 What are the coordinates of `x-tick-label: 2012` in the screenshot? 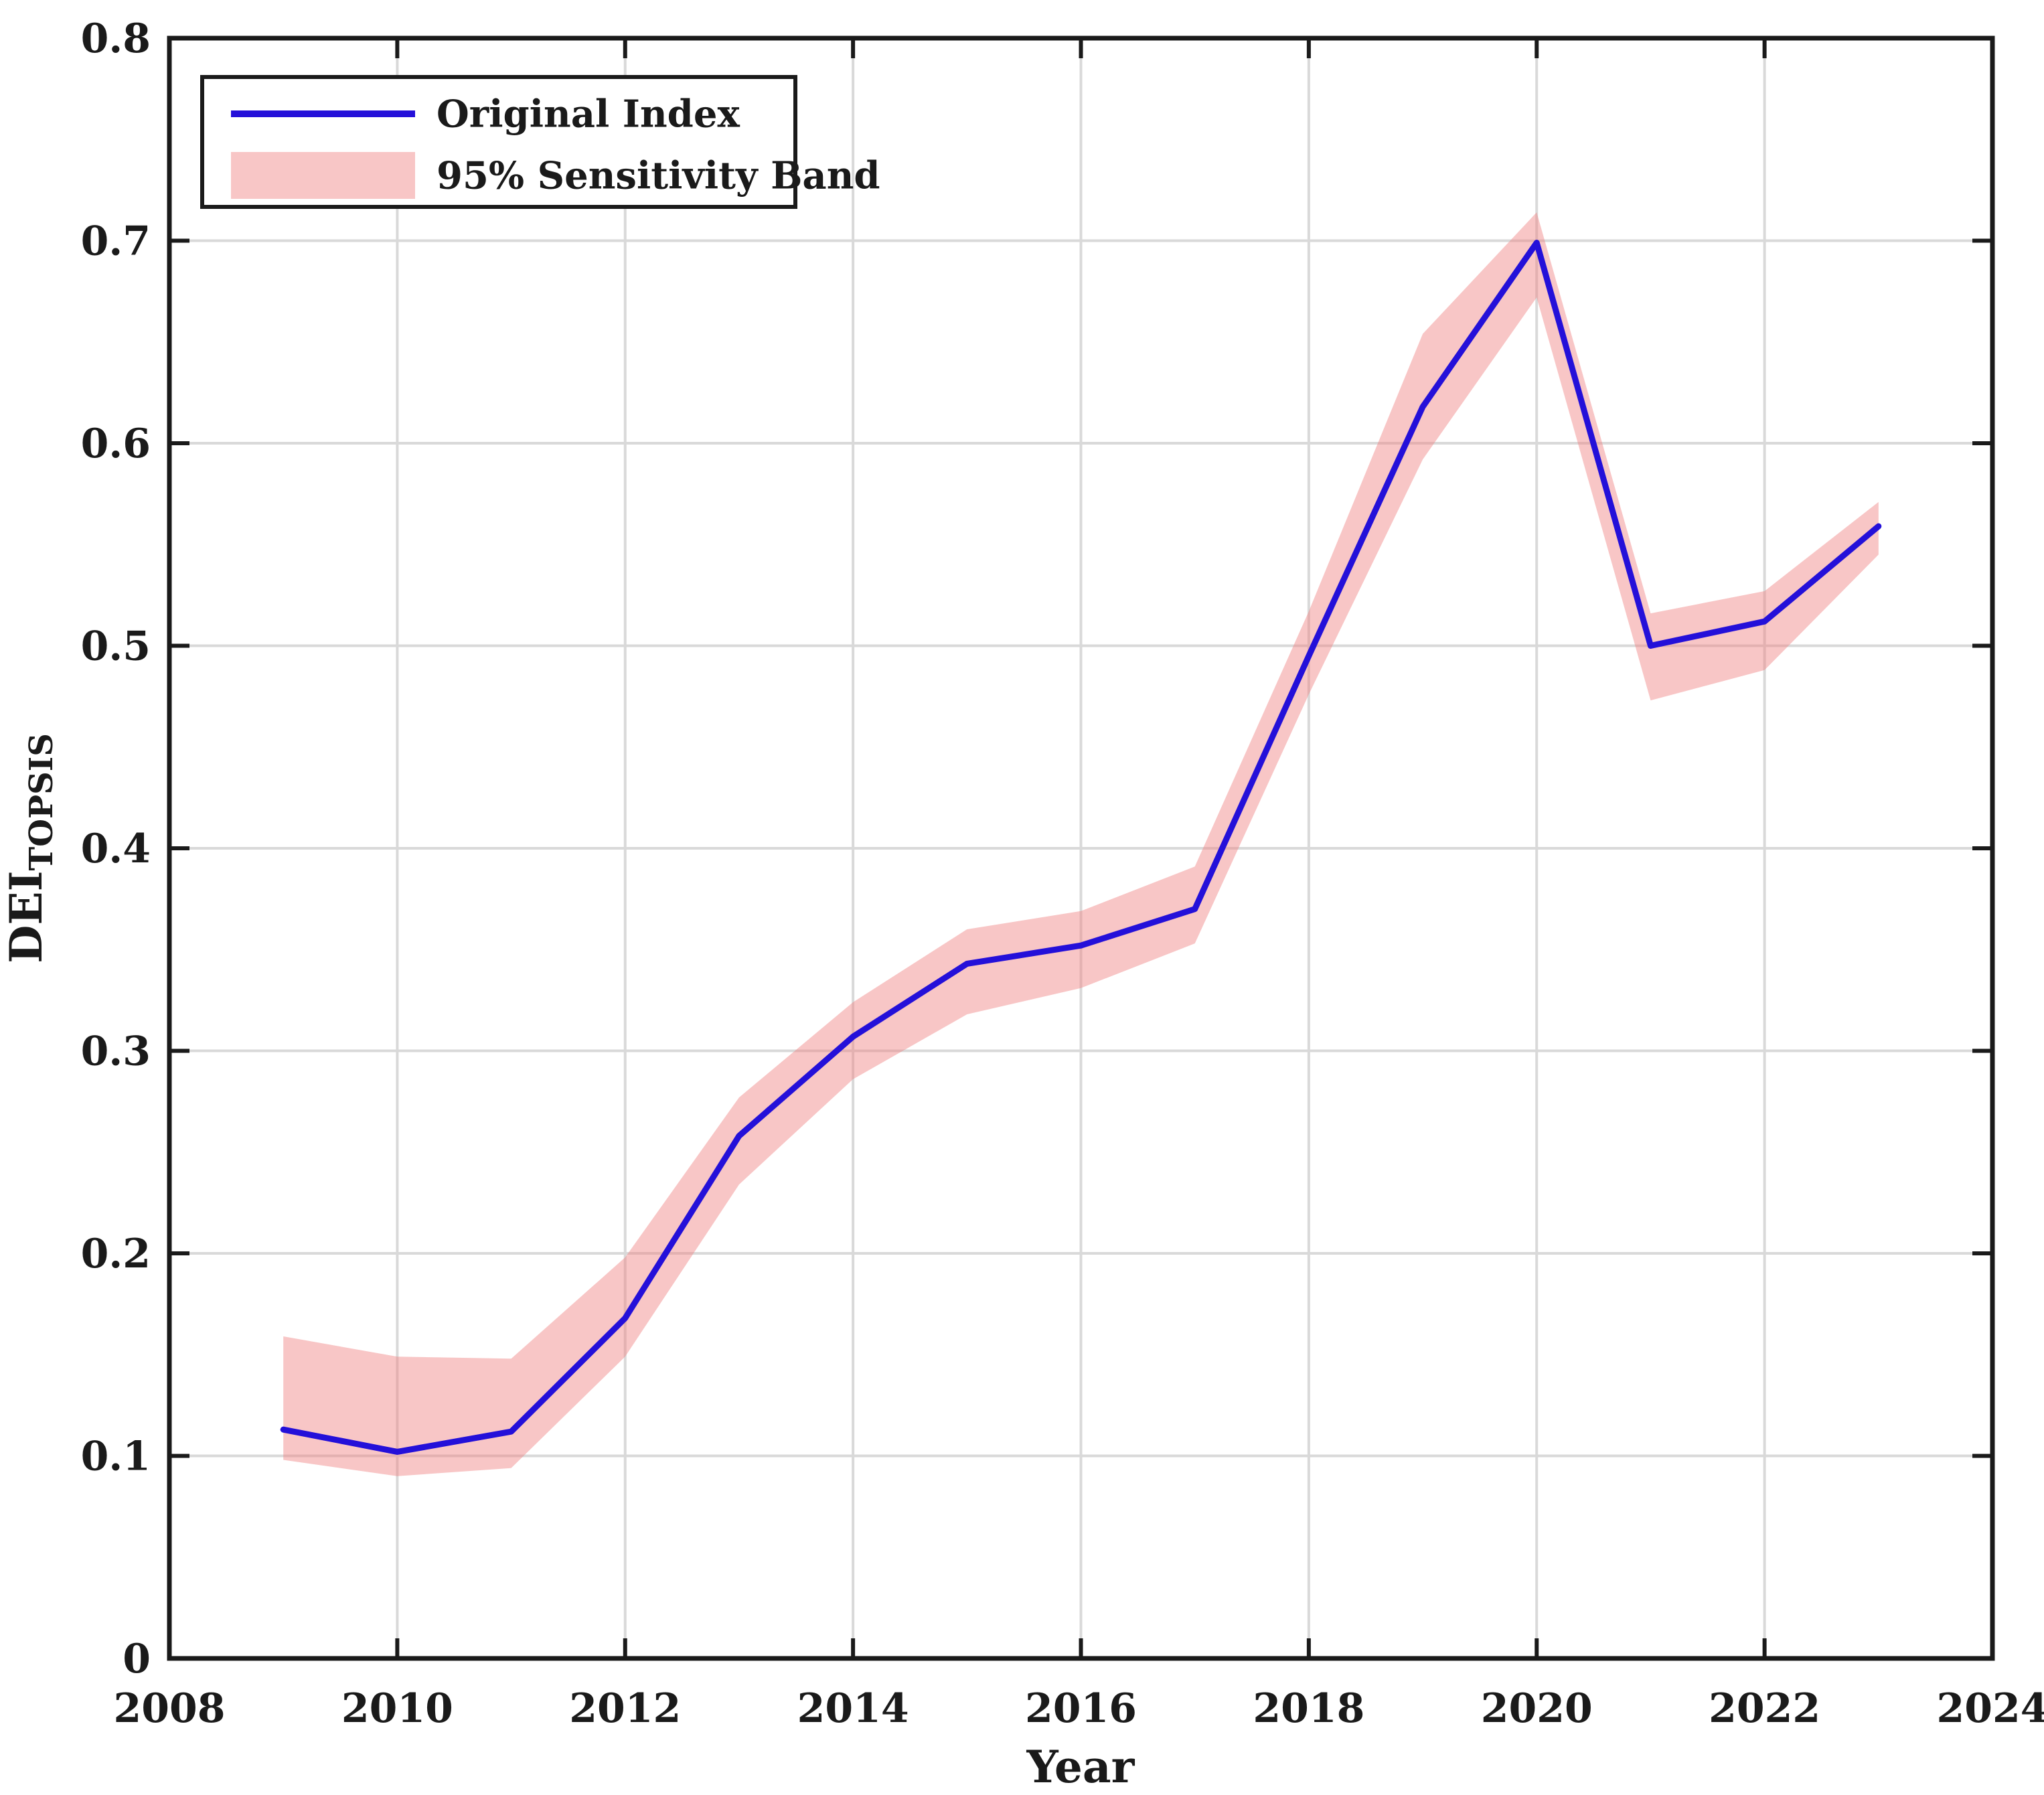 It's located at (625, 1708).